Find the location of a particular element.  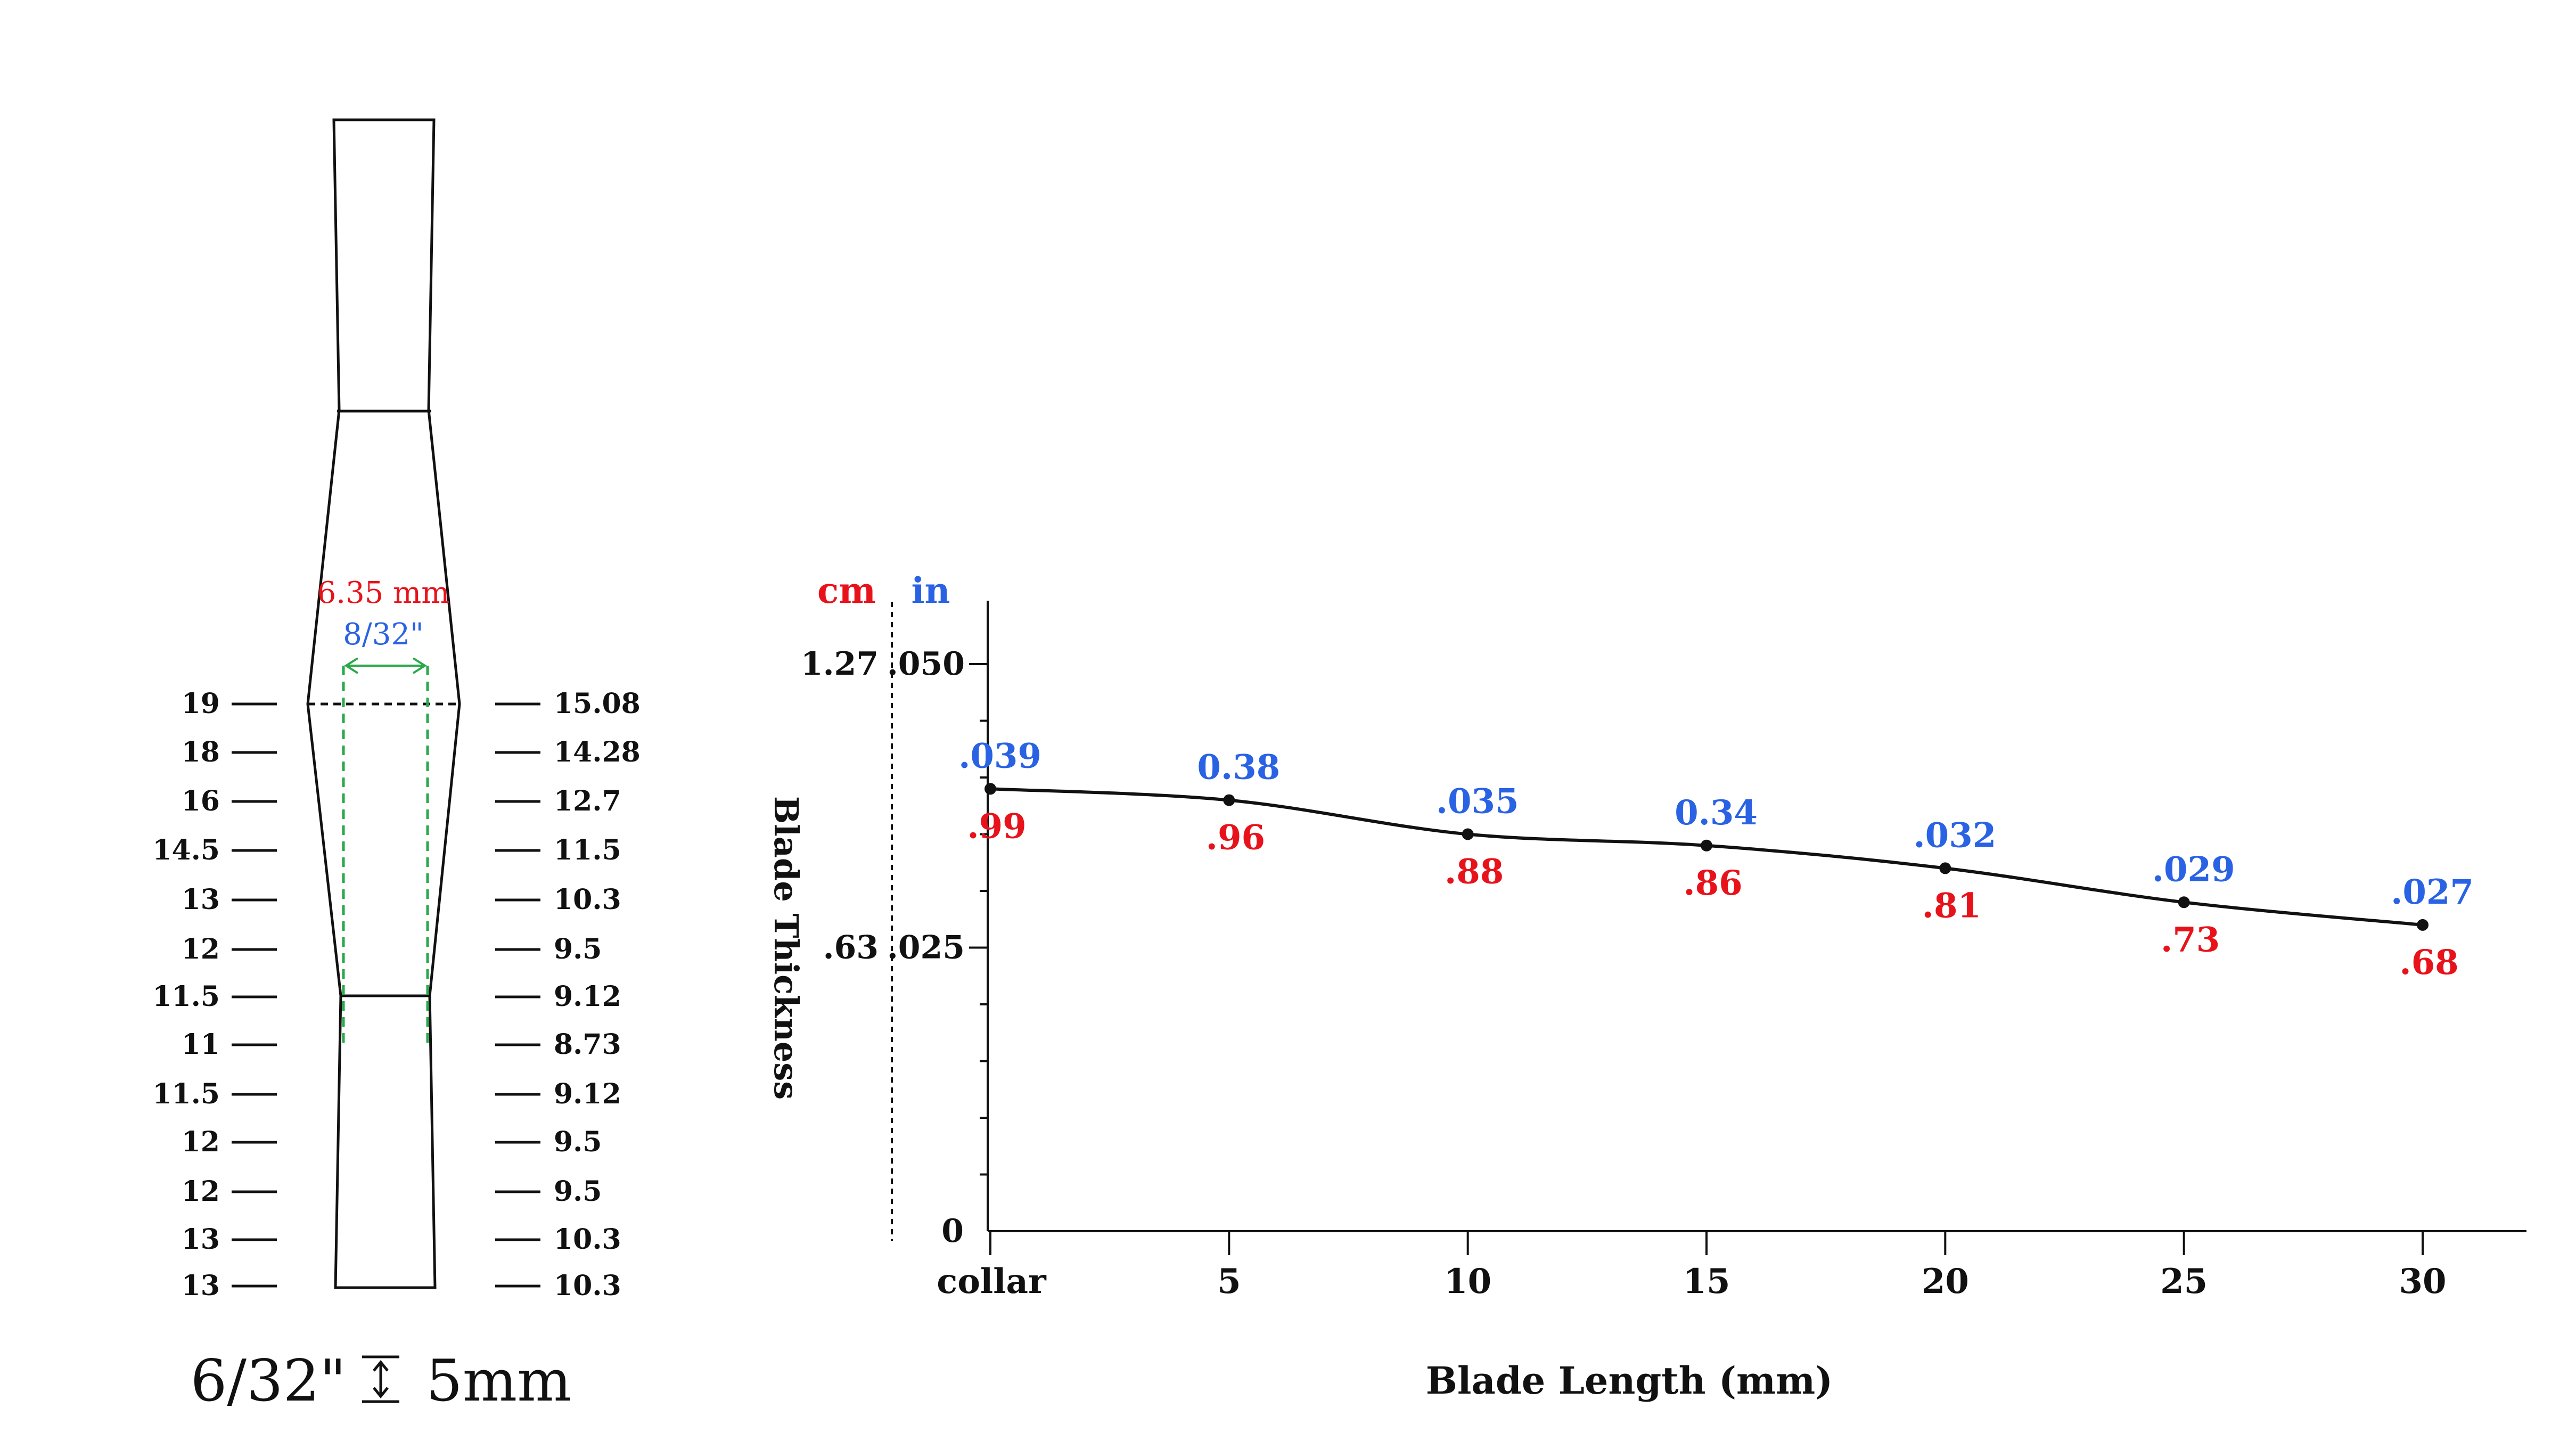

profile-label-left: 14.5 is located at coordinates (186, 850).